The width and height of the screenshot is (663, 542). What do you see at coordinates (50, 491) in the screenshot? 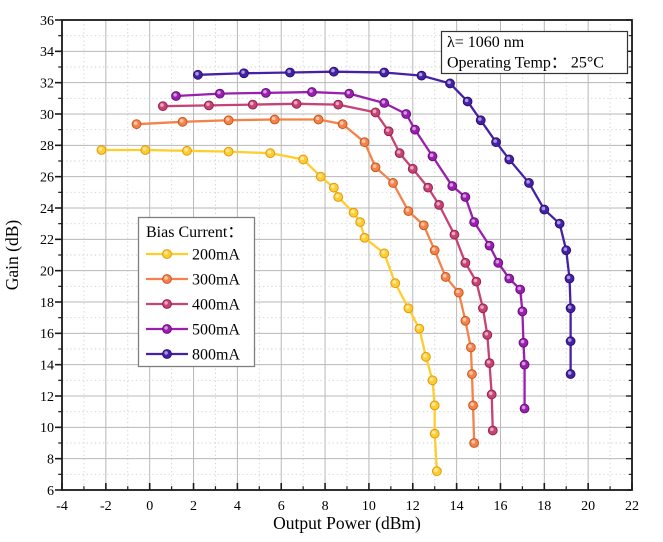
I see `y-tick-label: 6` at bounding box center [50, 491].